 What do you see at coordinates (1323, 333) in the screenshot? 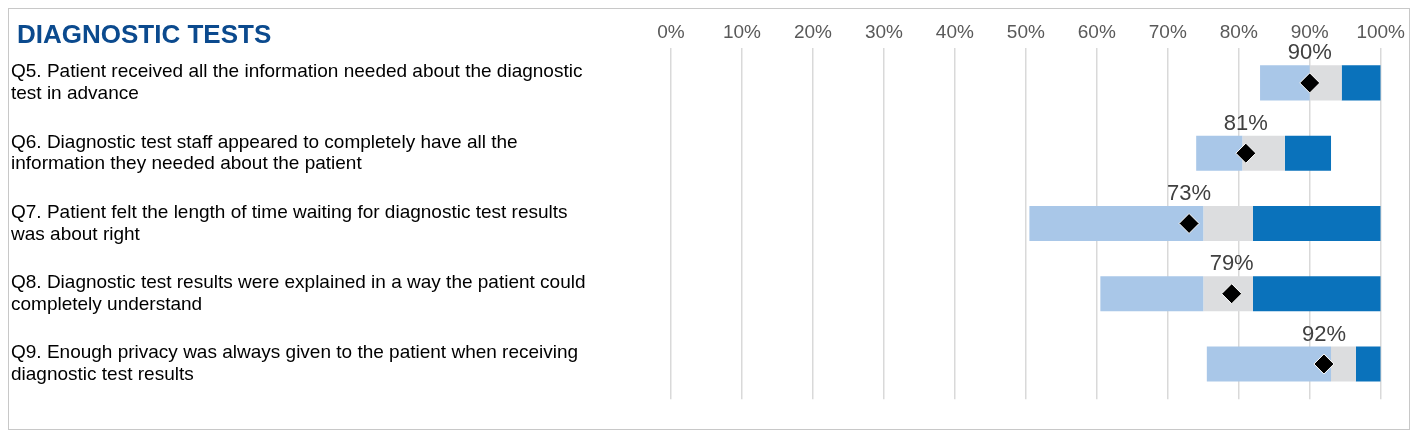
I see `data-label: 92%` at bounding box center [1323, 333].